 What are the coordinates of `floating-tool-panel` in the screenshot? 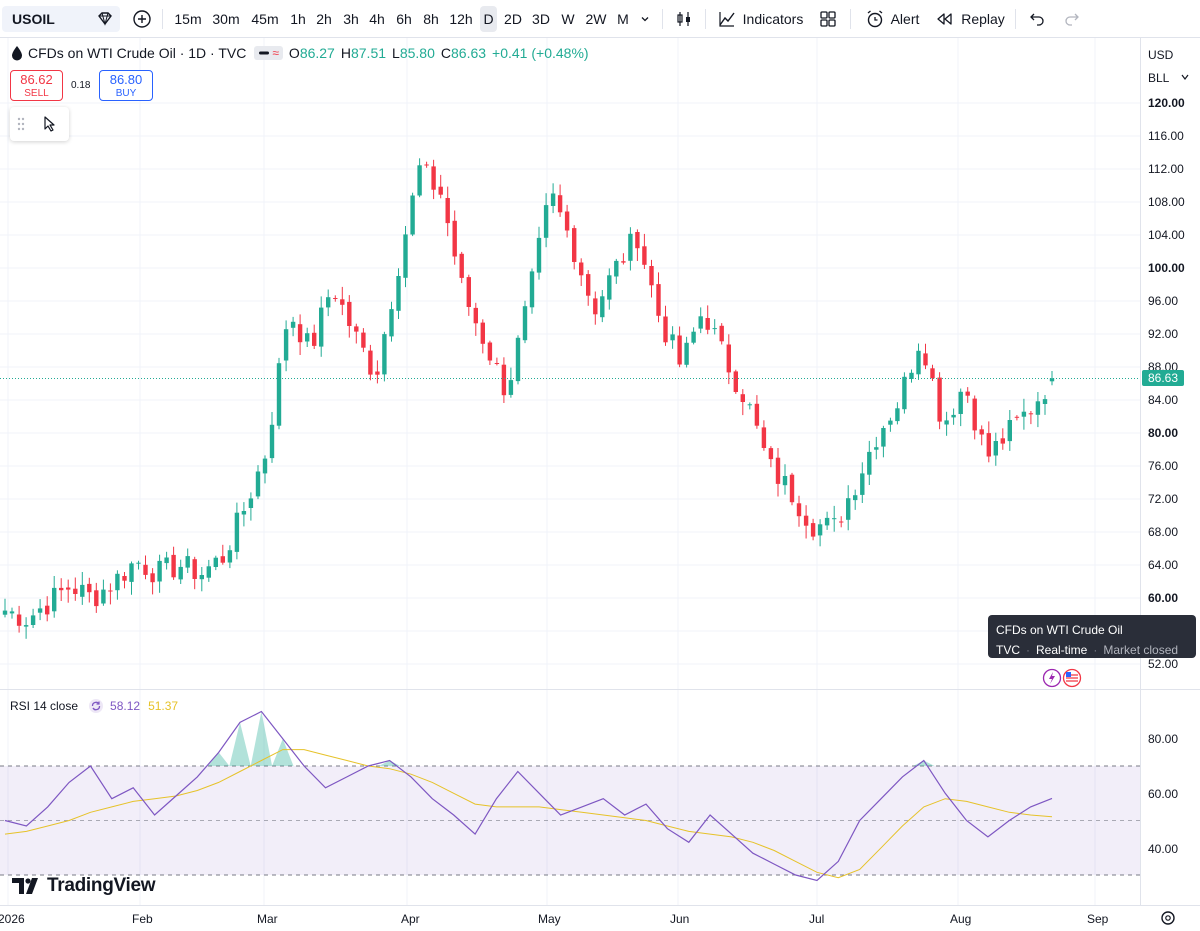 It's located at (39, 124).